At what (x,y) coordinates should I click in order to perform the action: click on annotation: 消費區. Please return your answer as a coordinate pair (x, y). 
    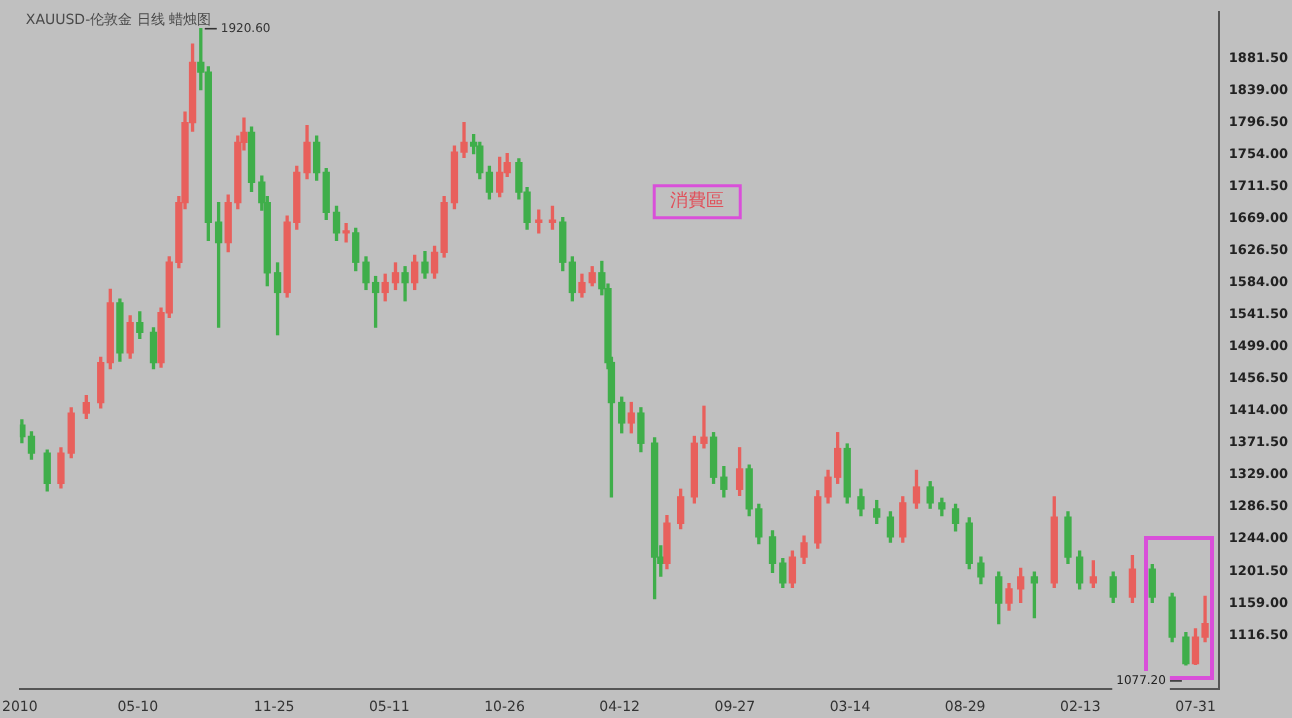
    Looking at the image, I should click on (697, 201).